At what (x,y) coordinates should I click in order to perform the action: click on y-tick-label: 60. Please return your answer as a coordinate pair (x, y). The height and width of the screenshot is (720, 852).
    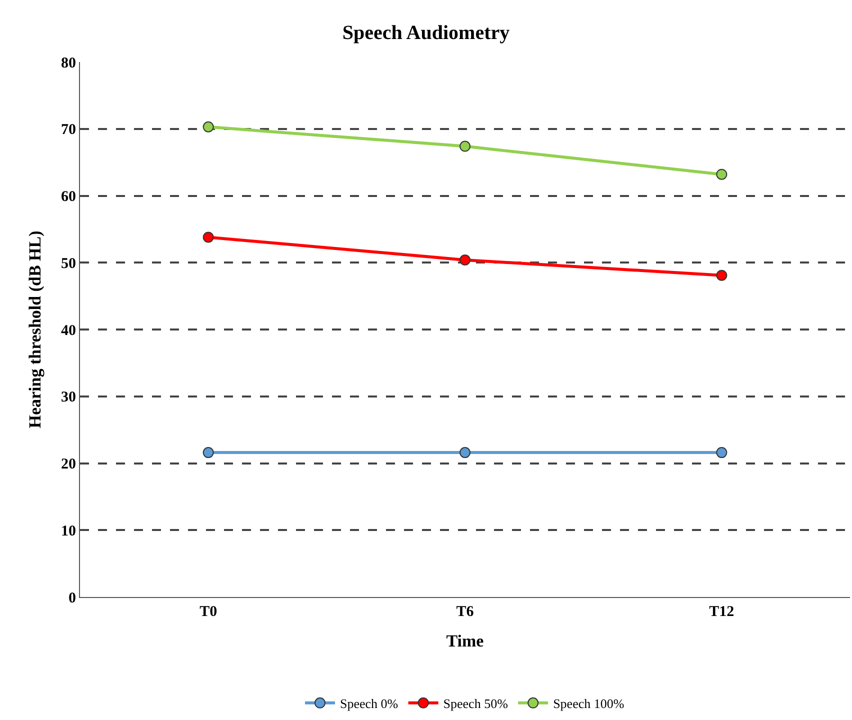
    Looking at the image, I should click on (68, 197).